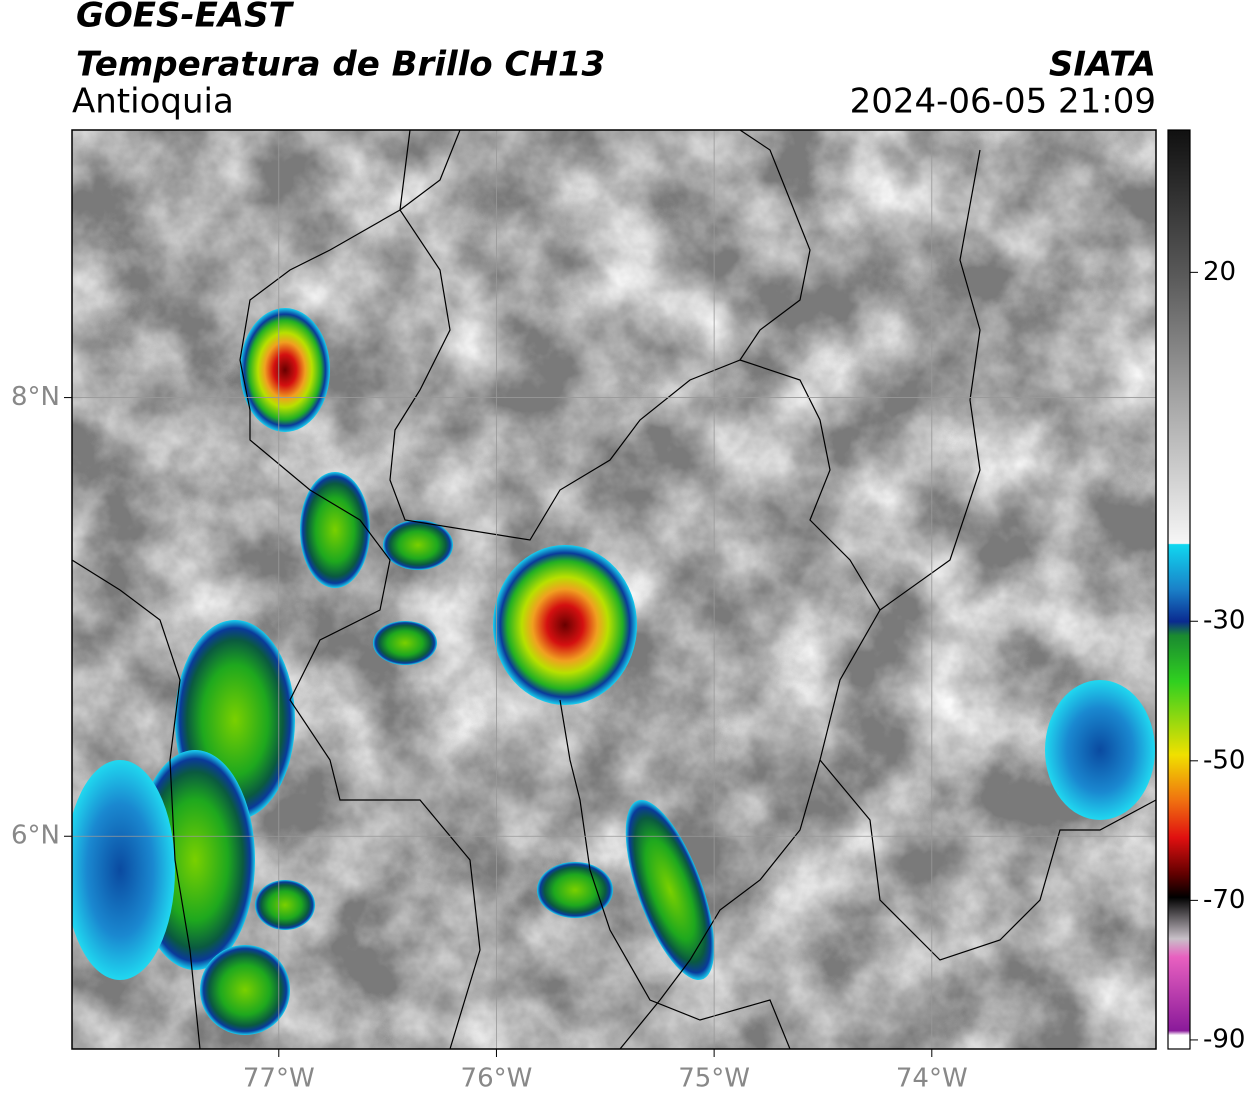 This screenshot has width=1252, height=1103. Describe the element at coordinates (497, 1079) in the screenshot. I see `x-tick-label: 76°W` at that location.